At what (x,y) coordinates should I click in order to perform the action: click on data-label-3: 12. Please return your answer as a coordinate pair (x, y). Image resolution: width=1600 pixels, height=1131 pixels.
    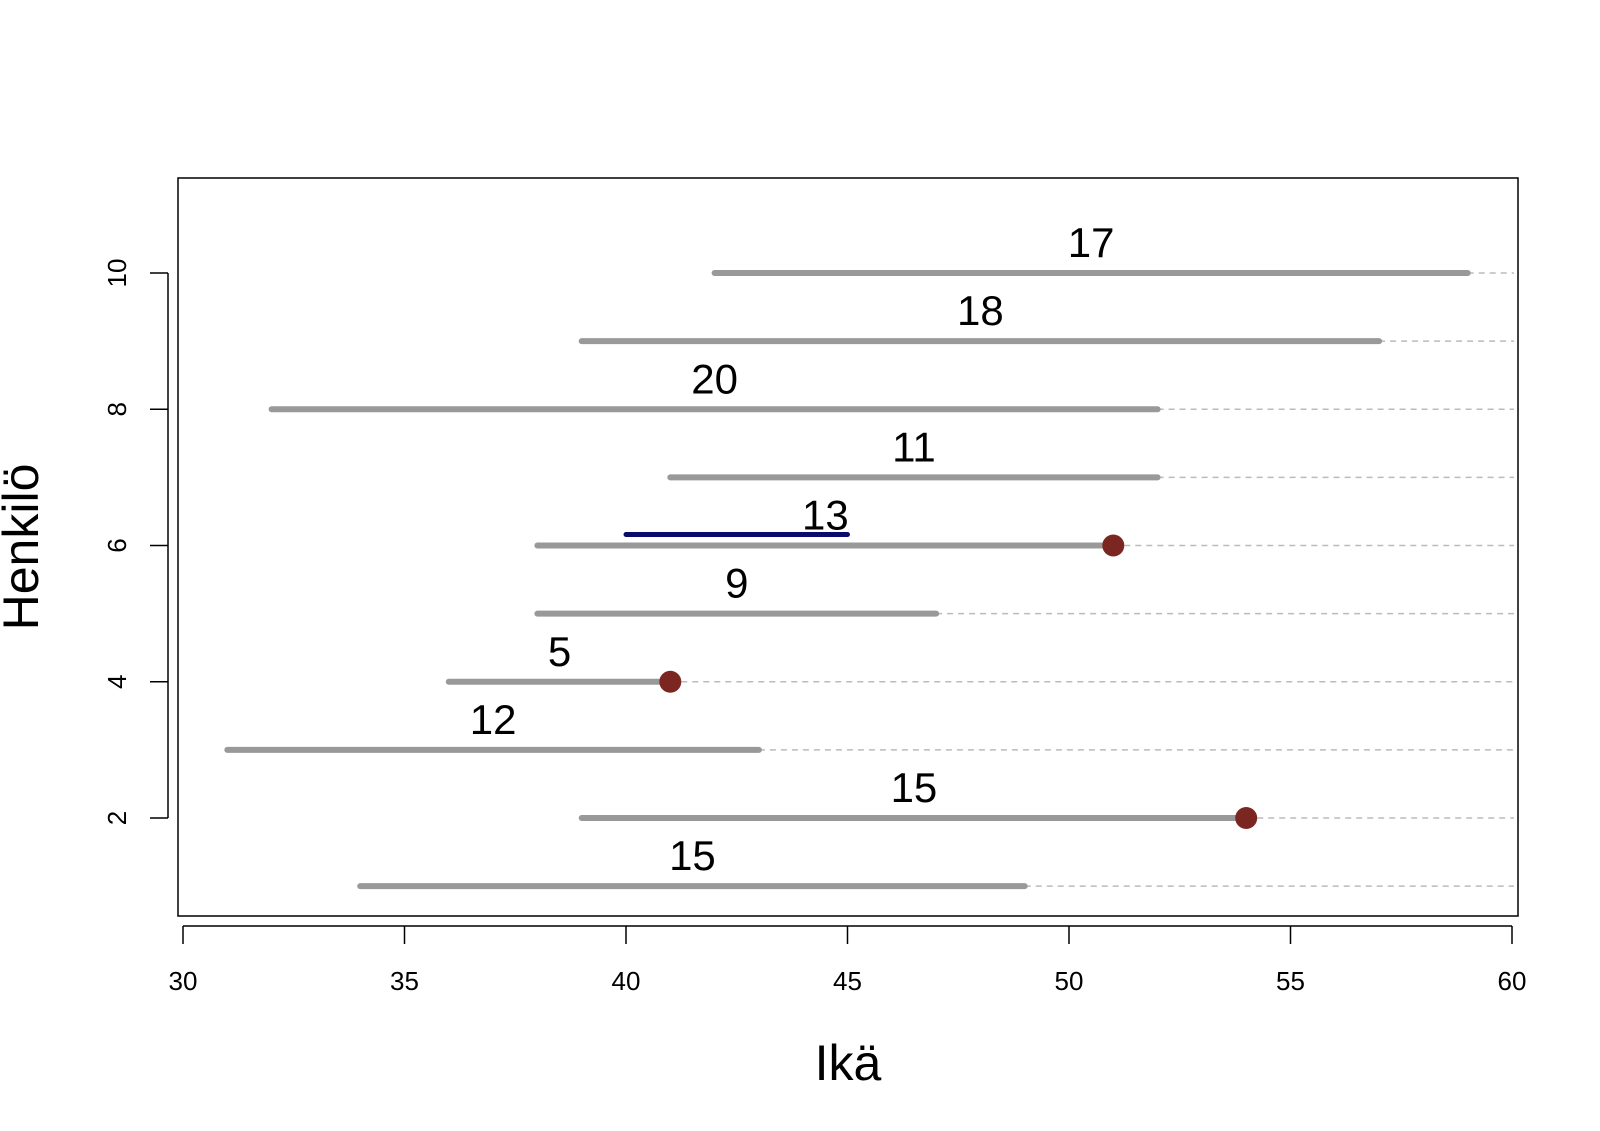
    Looking at the image, I should click on (493, 719).